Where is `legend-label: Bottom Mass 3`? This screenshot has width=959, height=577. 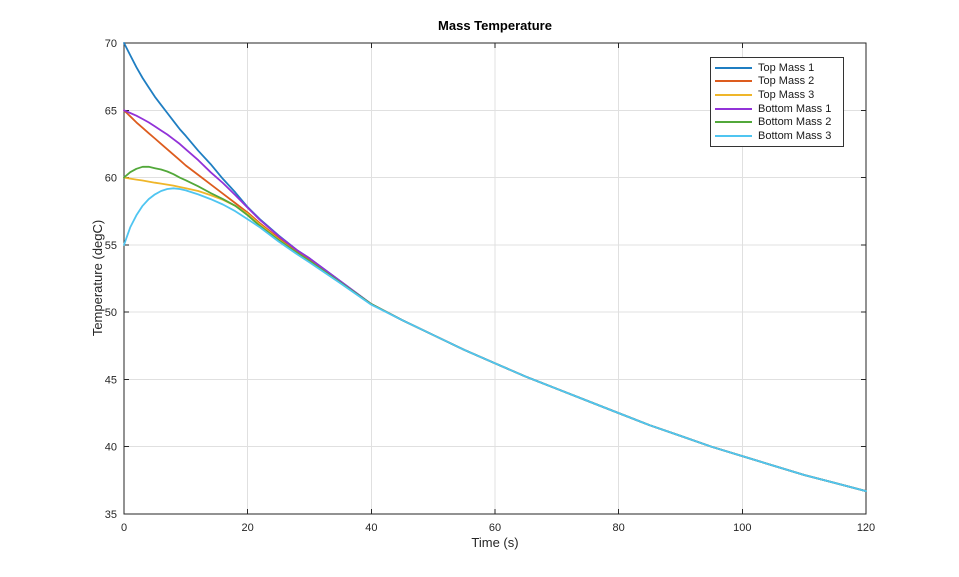 legend-label: Bottom Mass 3 is located at coordinates (795, 135).